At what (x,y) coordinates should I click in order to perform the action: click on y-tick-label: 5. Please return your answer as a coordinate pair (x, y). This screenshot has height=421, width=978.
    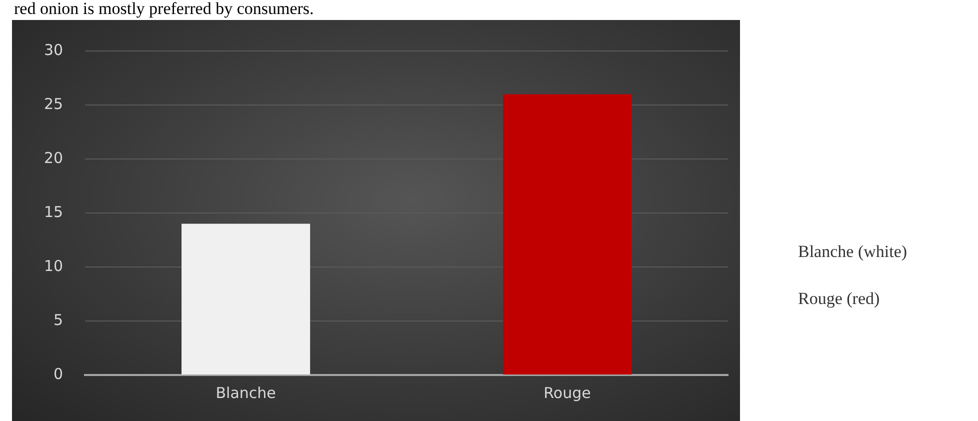
    Looking at the image, I should click on (59, 319).